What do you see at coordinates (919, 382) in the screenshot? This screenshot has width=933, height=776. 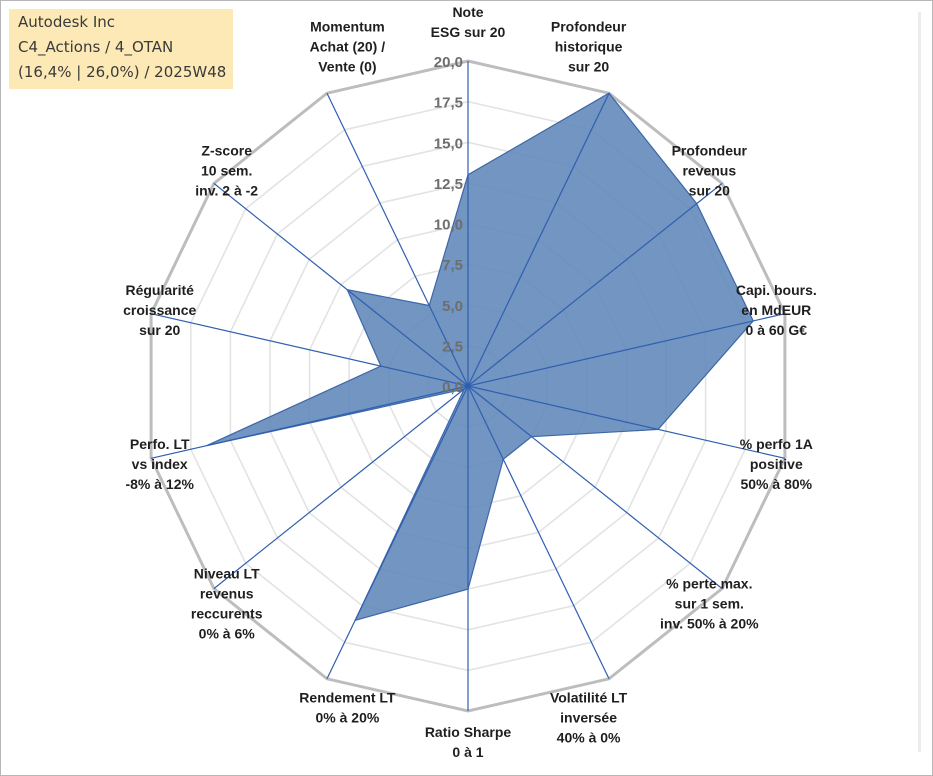 I see `scrollbar-edge` at bounding box center [919, 382].